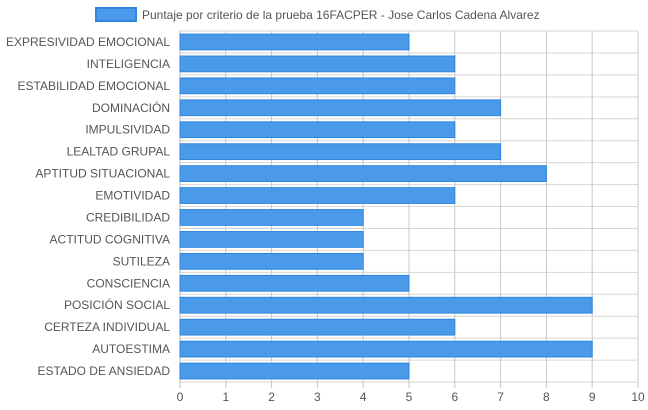 Image resolution: width=648 pixels, height=410 pixels. I want to click on x-tick-label: 3, so click(317, 397).